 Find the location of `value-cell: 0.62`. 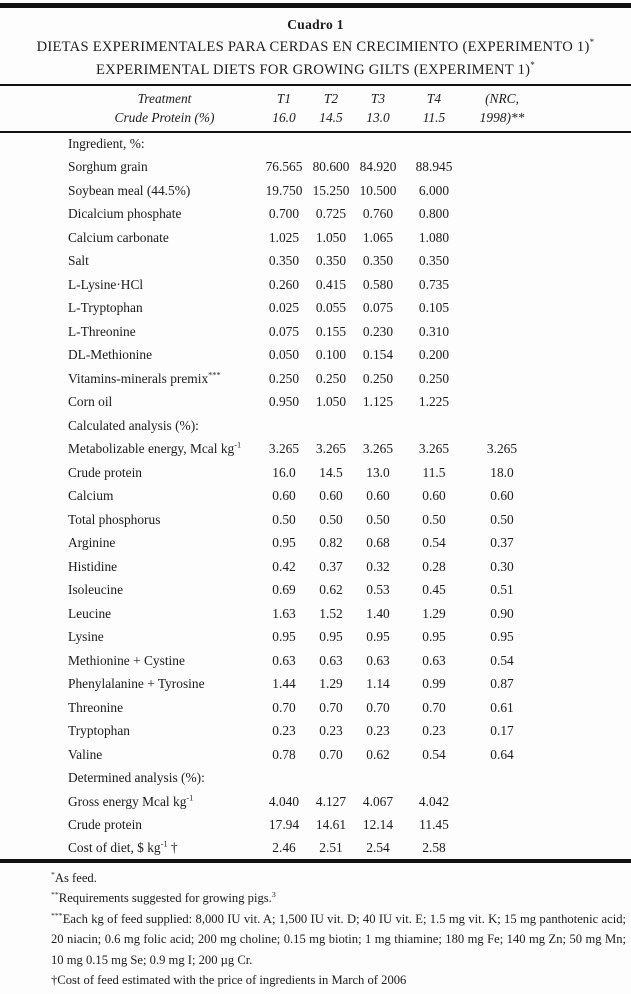

value-cell: 0.62 is located at coordinates (331, 590).